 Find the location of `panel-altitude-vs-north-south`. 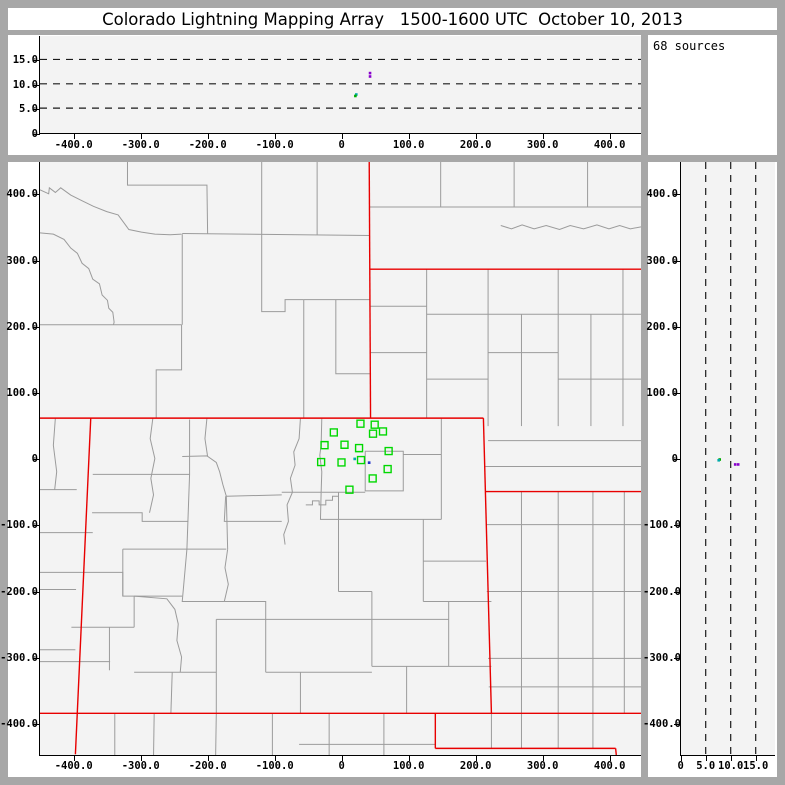

panel-altitude-vs-north-south is located at coordinates (712, 469).